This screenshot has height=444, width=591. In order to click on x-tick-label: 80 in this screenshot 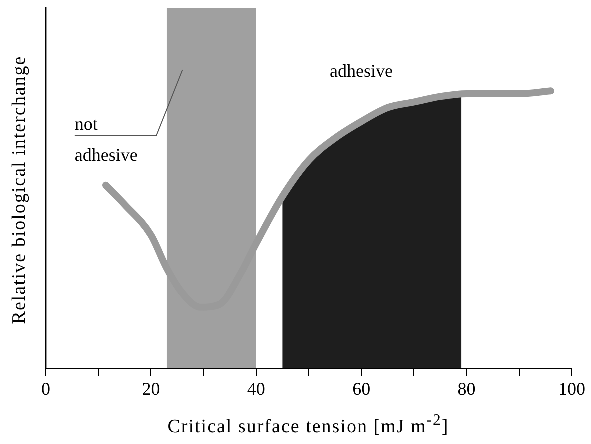, I will do `click(467, 388)`.